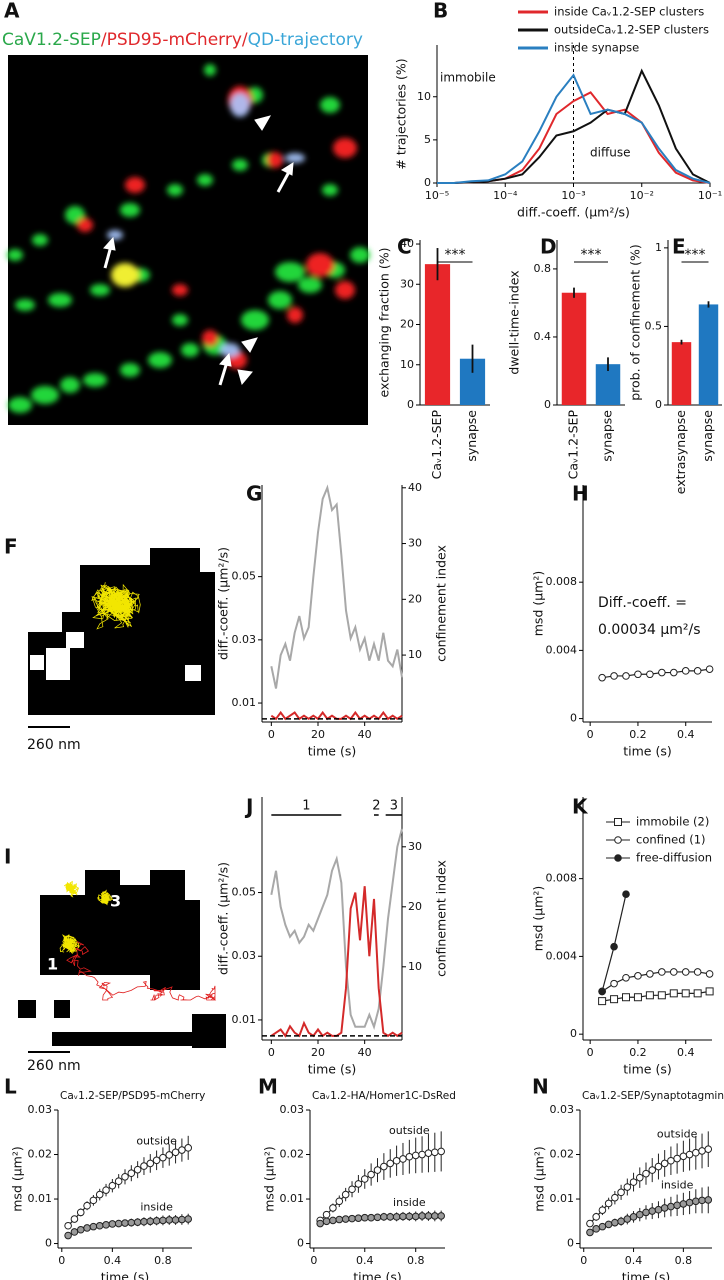 The image size is (724, 1280). I want to click on panel-label: G, so click(254, 494).